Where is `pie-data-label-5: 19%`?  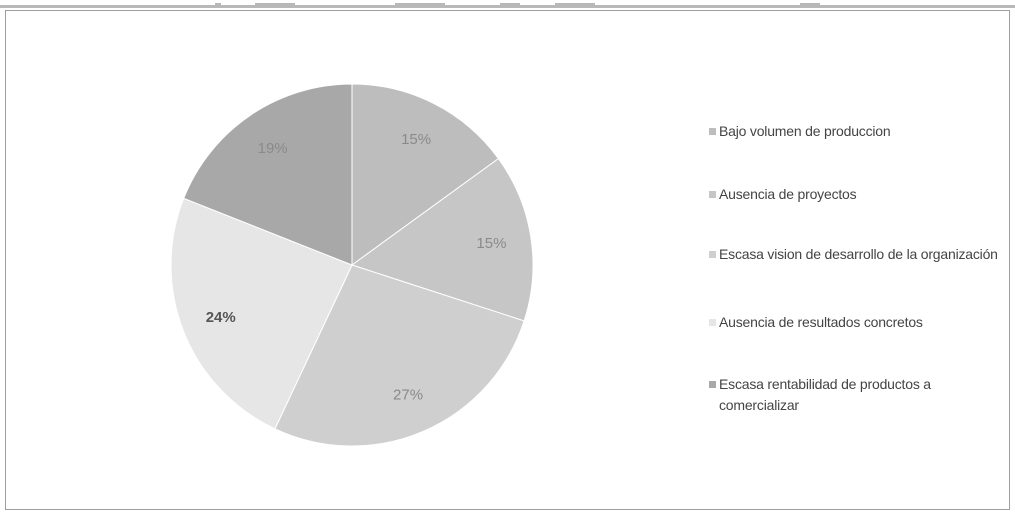 pie-data-label-5: 19% is located at coordinates (273, 148).